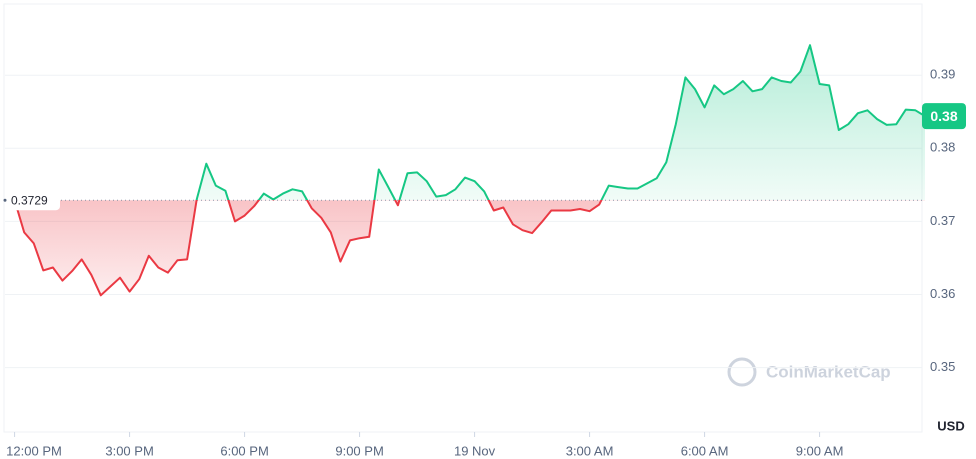 The image size is (976, 459). I want to click on y-tick-label: 0.38, so click(942, 147).